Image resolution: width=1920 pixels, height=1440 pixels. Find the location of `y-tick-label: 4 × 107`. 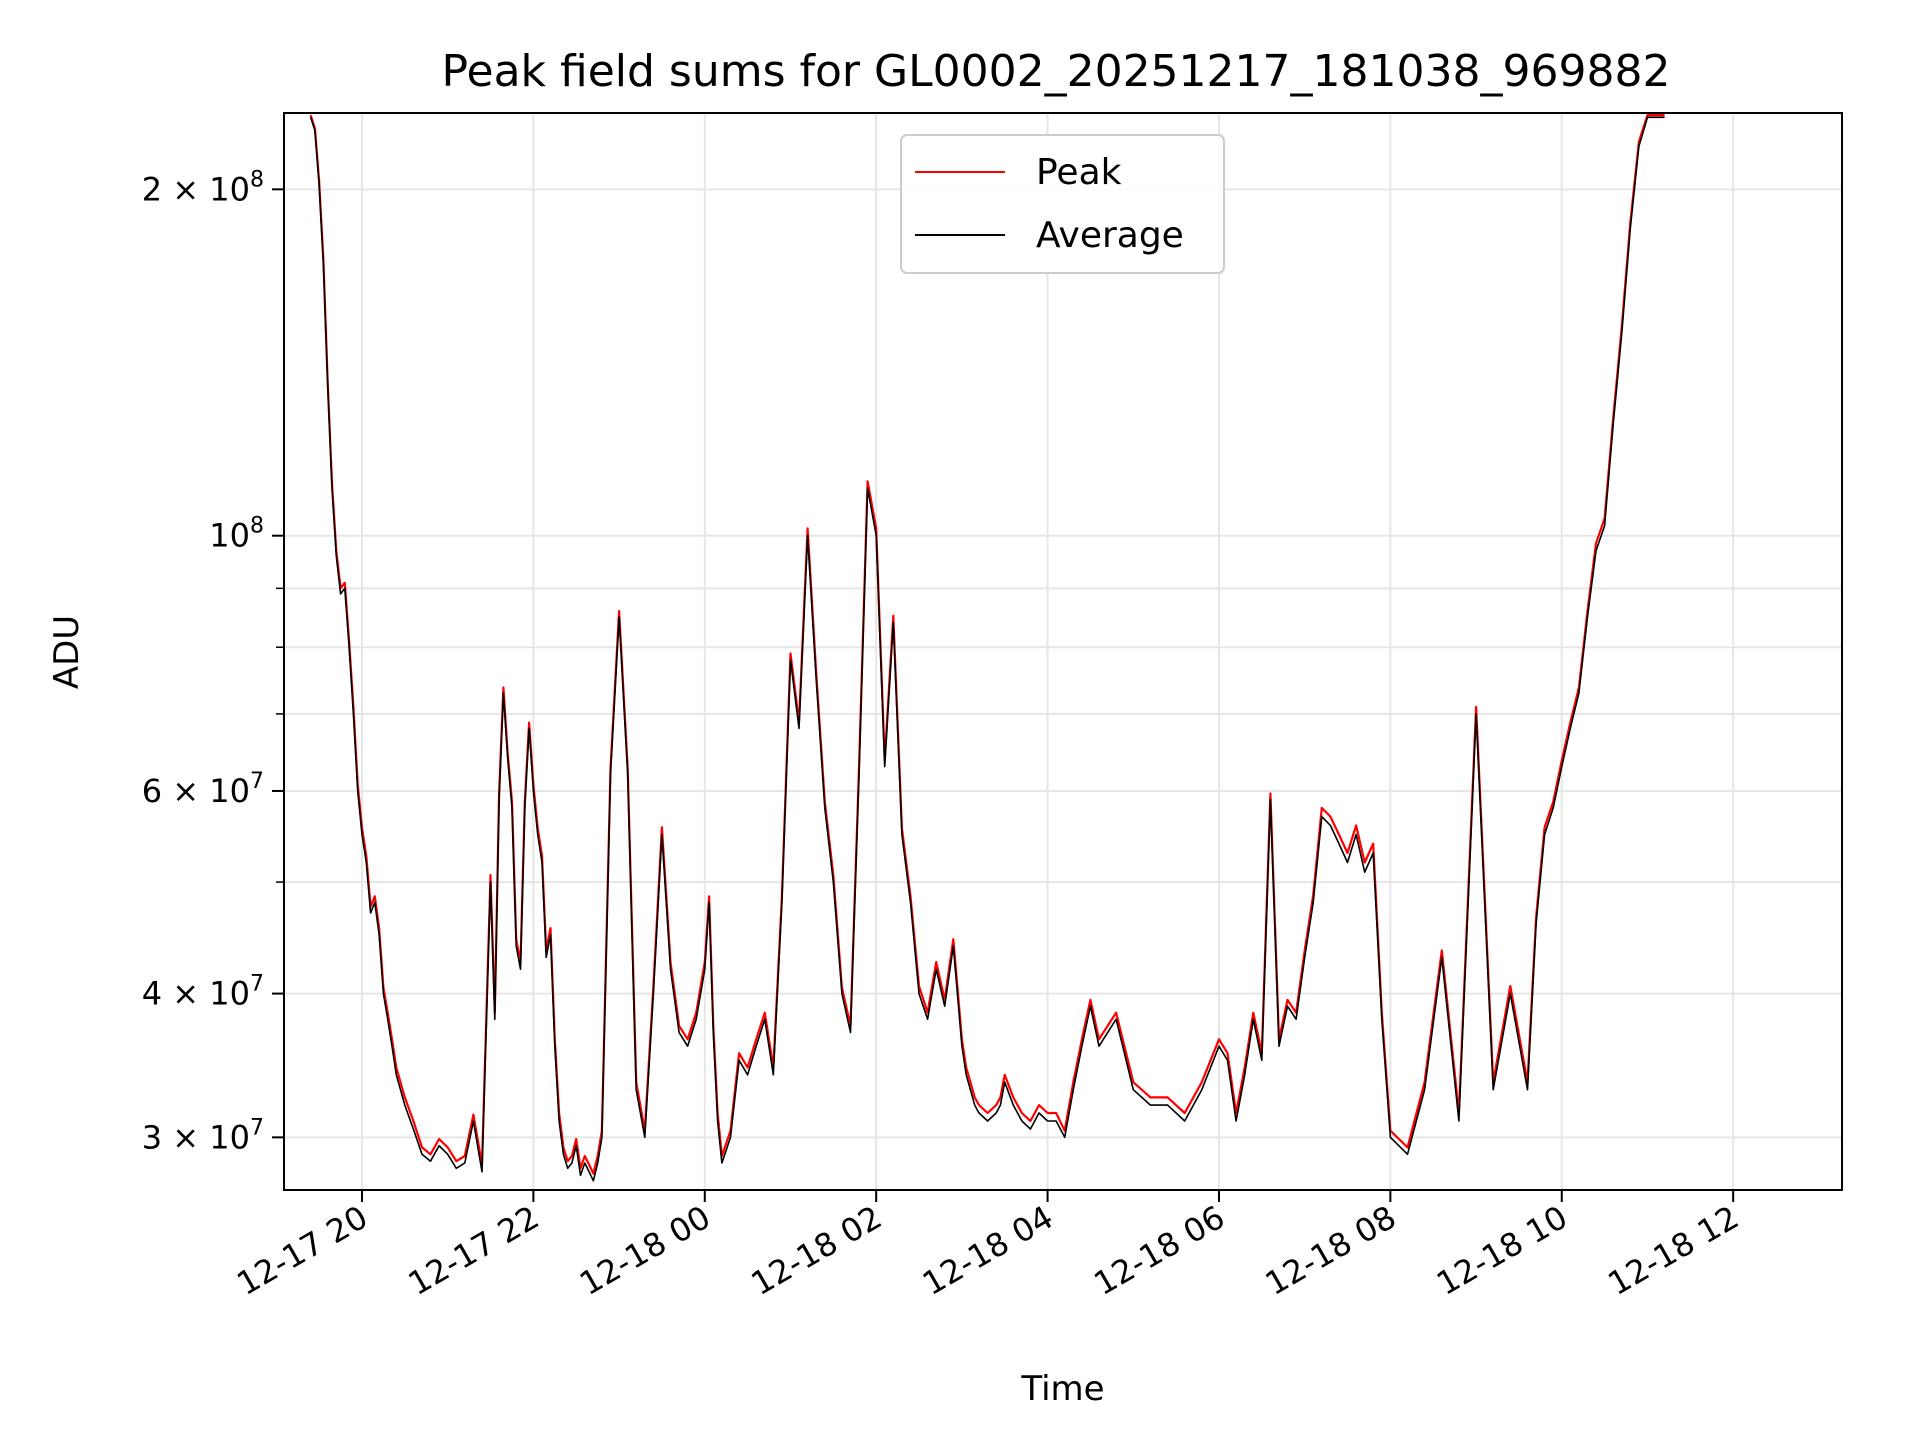

y-tick-label: 4 × 107 is located at coordinates (203, 992).